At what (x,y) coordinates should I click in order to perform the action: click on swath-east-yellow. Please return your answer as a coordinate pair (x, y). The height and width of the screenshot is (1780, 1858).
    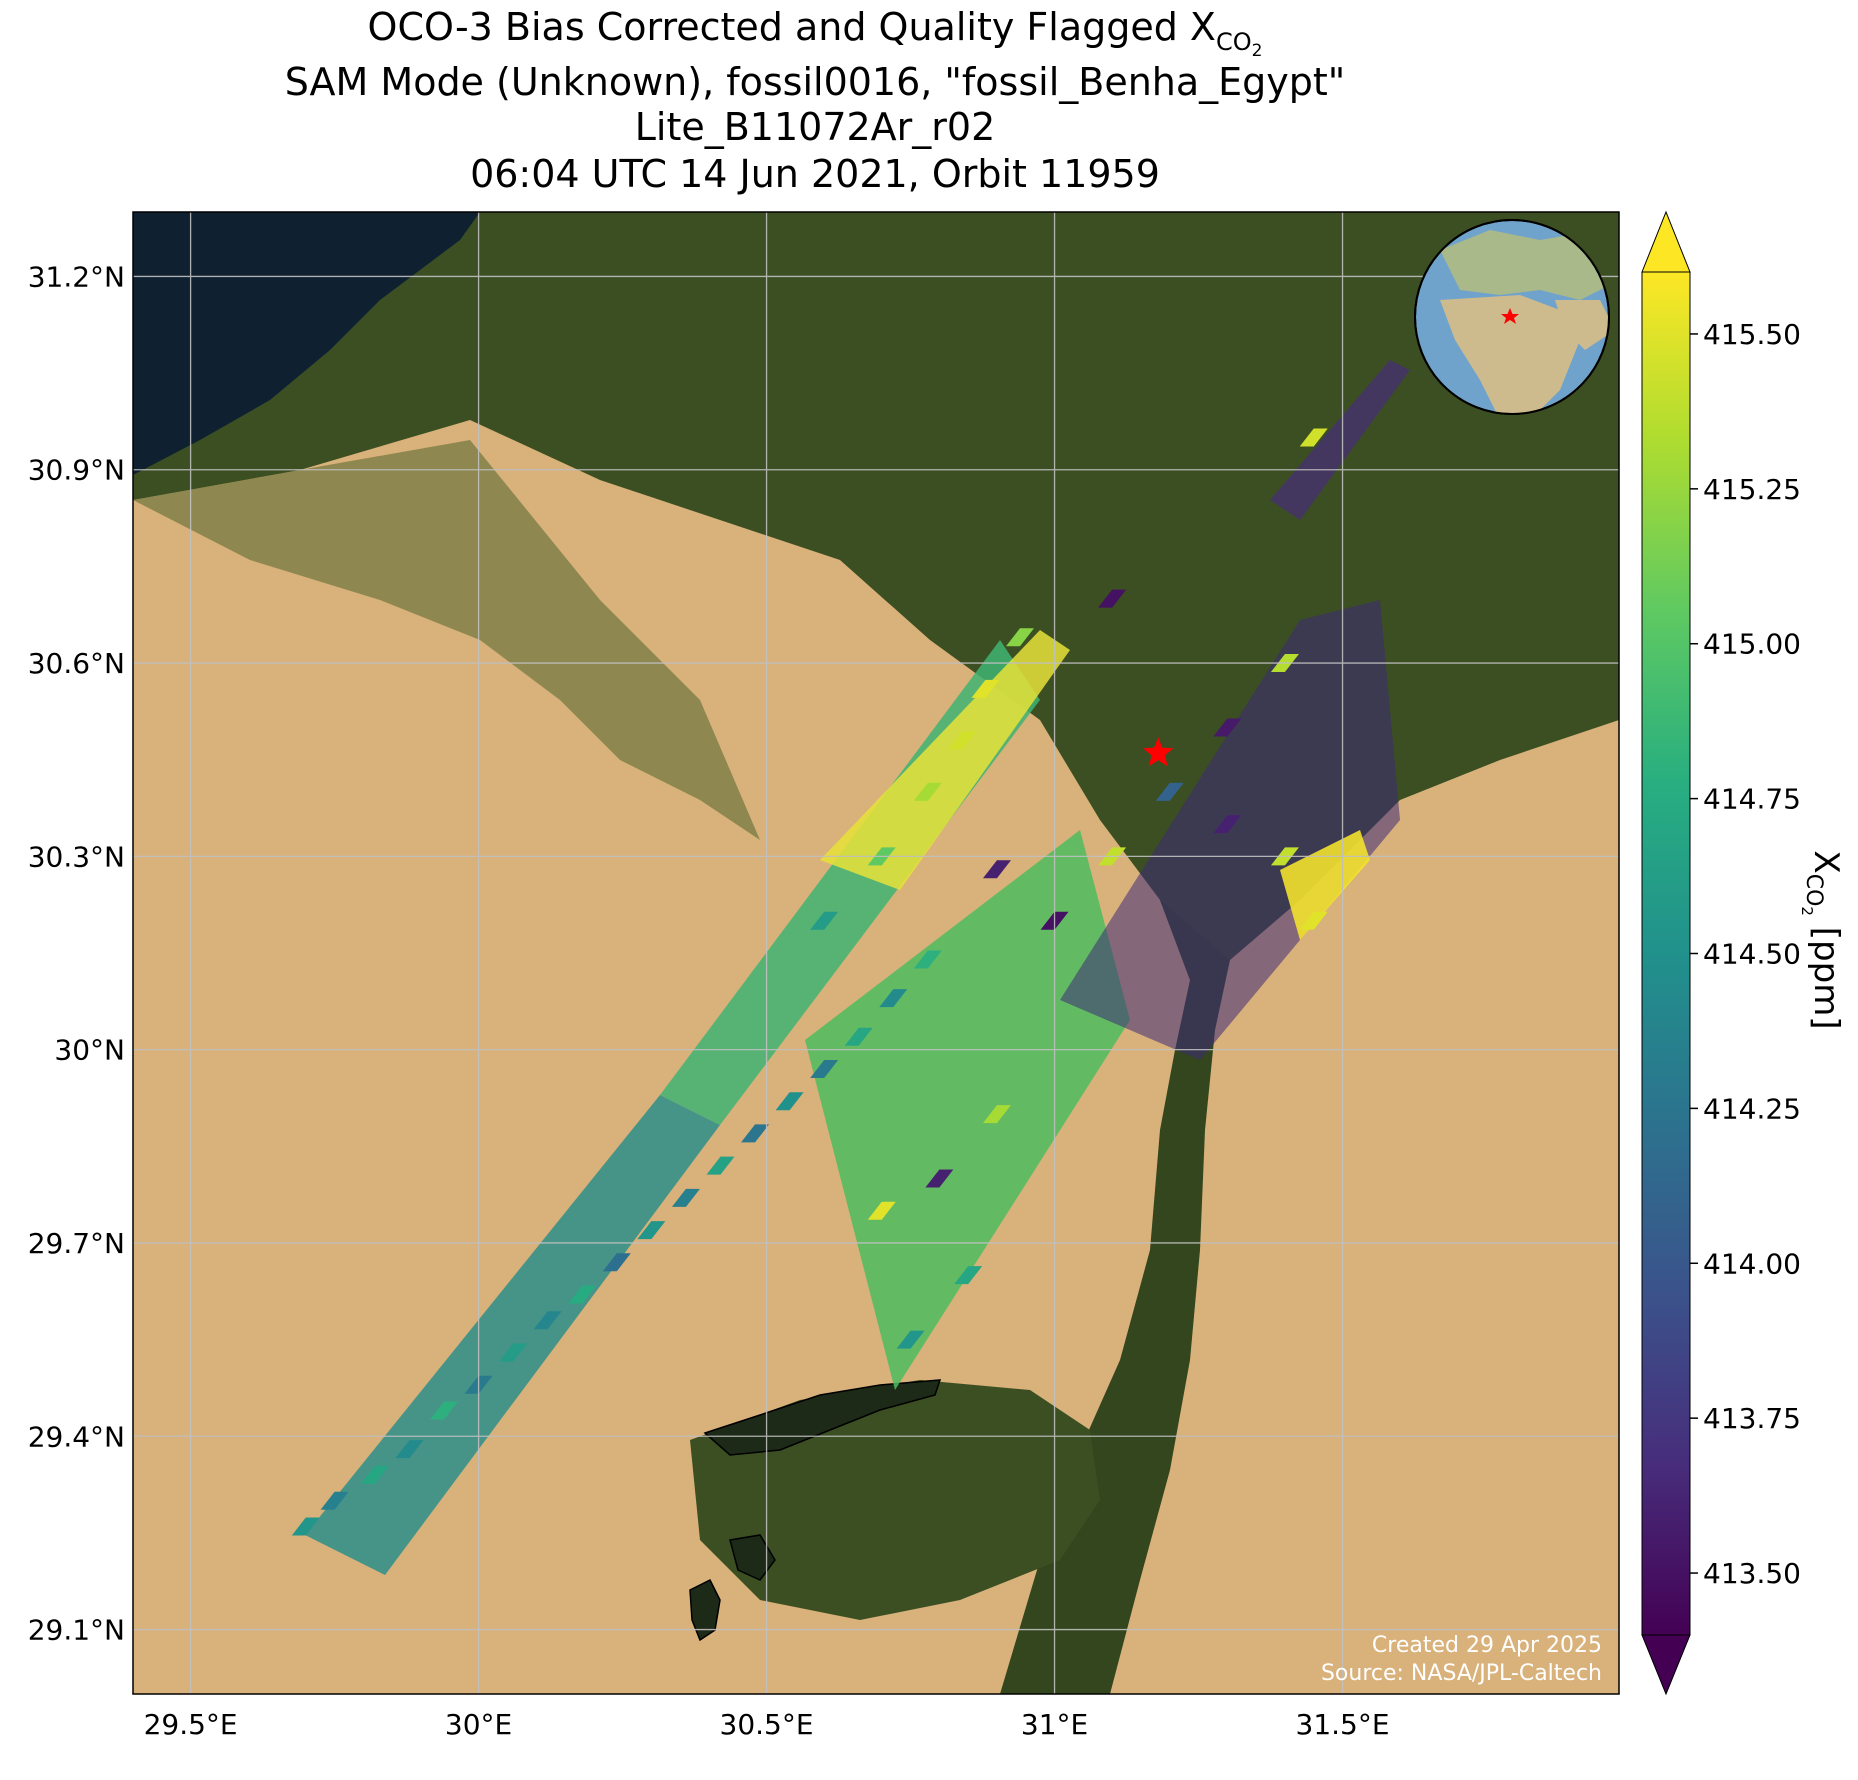
    Looking at the image, I should click on (1325, 885).